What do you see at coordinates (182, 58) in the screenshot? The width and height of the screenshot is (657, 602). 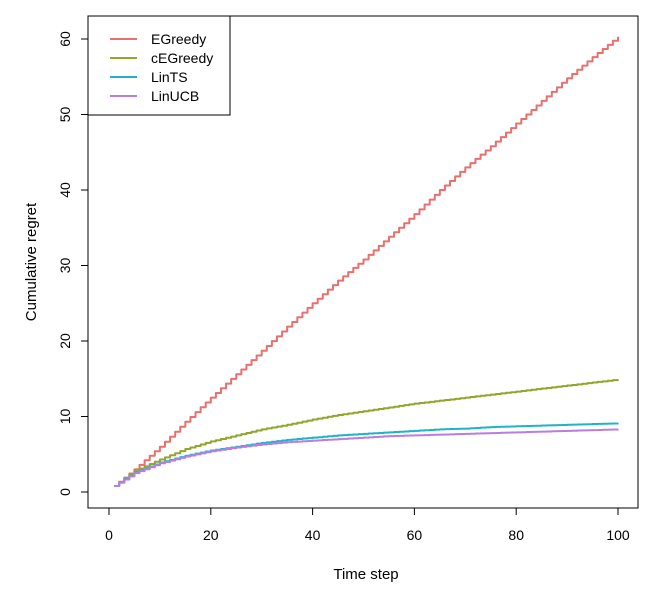 I see `legend-label: cEGreedy` at bounding box center [182, 58].